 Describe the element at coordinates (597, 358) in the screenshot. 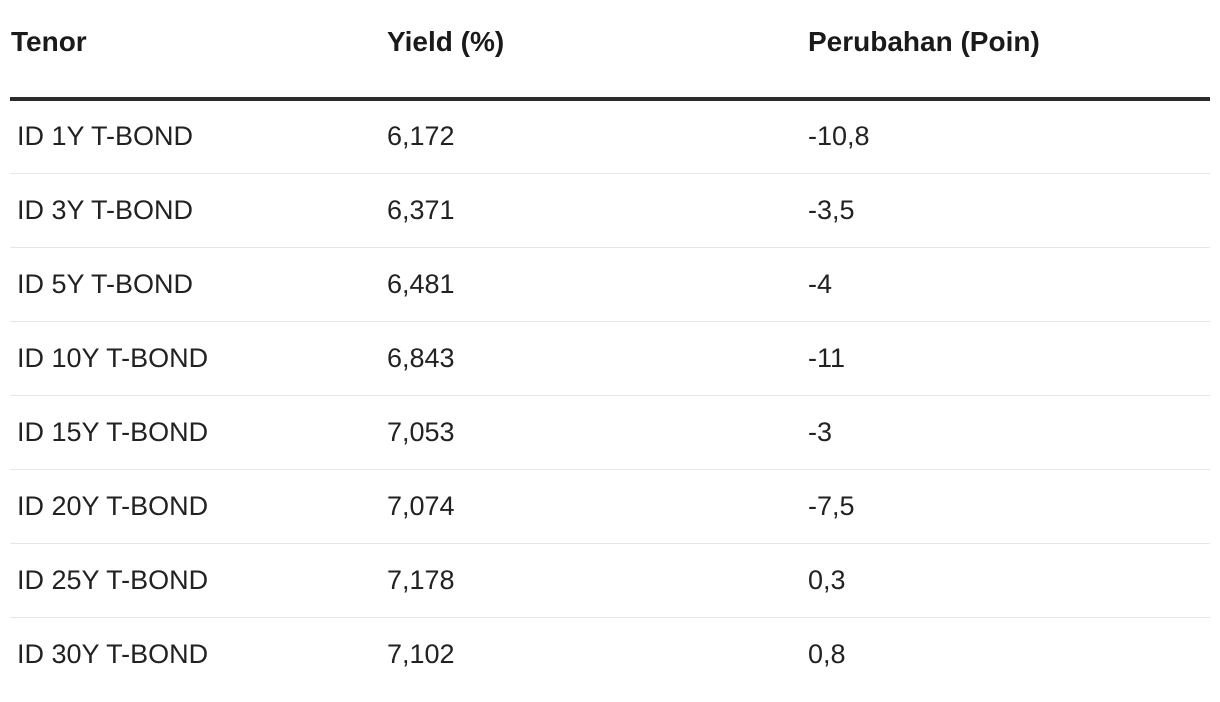

I see `cell-yield: 6,843` at that location.